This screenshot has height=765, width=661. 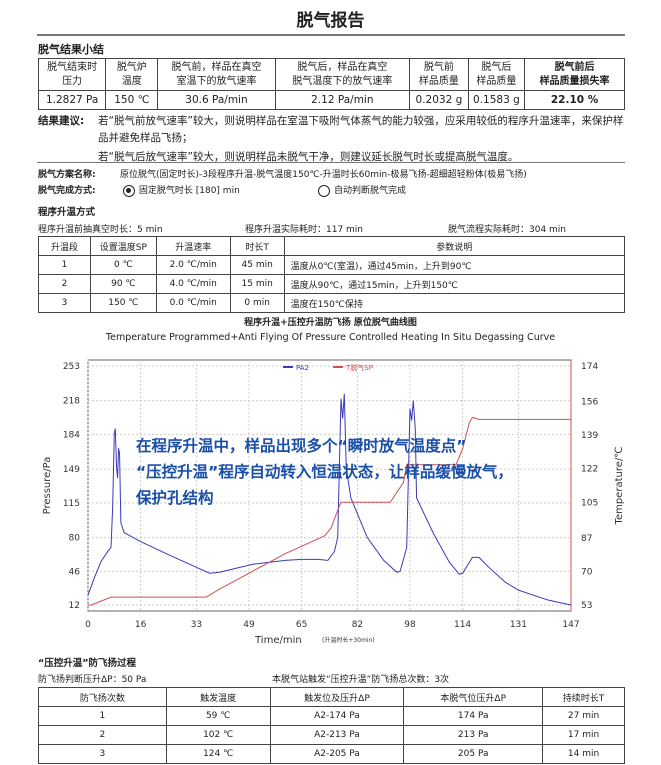 I want to click on table-cell: 17 min, so click(x=583, y=735).